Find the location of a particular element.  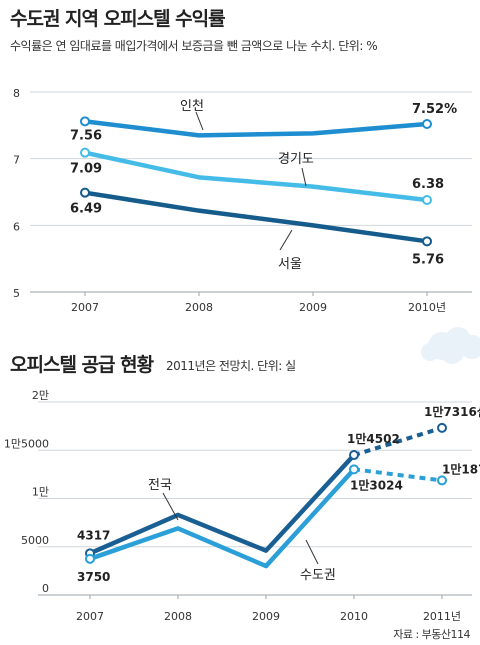

series-name-label: 전국 is located at coordinates (160, 485).